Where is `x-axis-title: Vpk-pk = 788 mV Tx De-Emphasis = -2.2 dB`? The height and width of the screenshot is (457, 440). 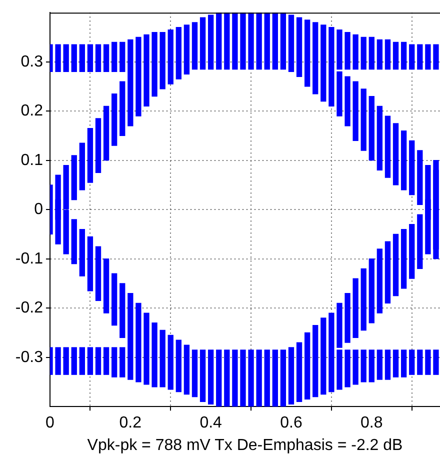
x-axis-title: Vpk-pk = 788 mV Tx De-Emphasis = -2.2 dB is located at coordinates (245, 445).